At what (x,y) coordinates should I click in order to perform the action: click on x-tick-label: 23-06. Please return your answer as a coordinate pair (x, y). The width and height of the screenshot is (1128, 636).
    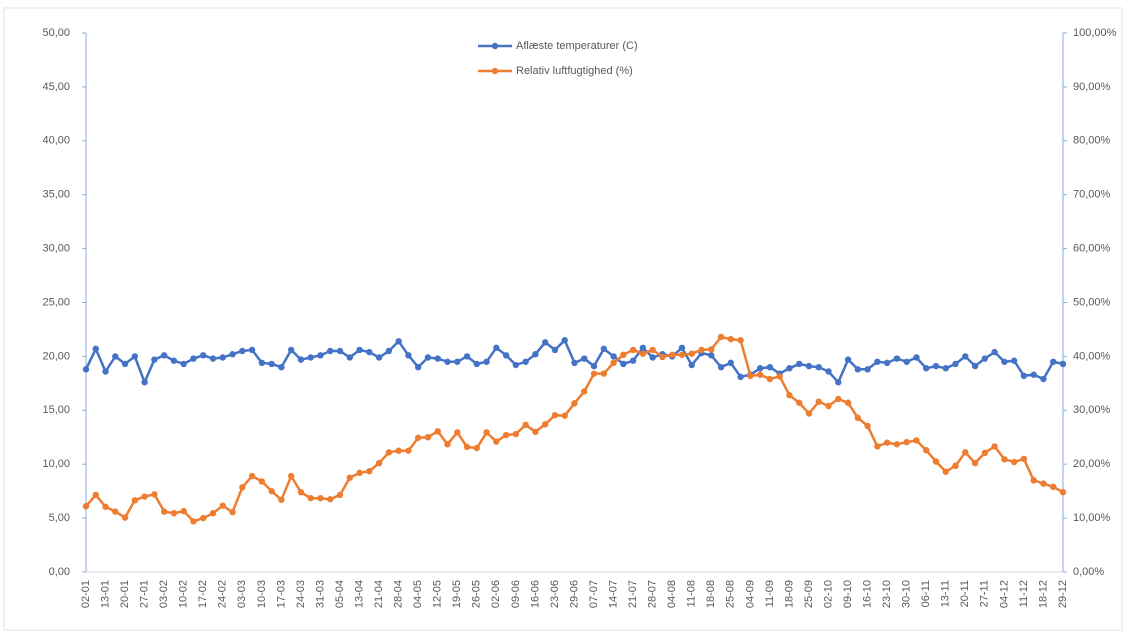
    Looking at the image, I should click on (555, 594).